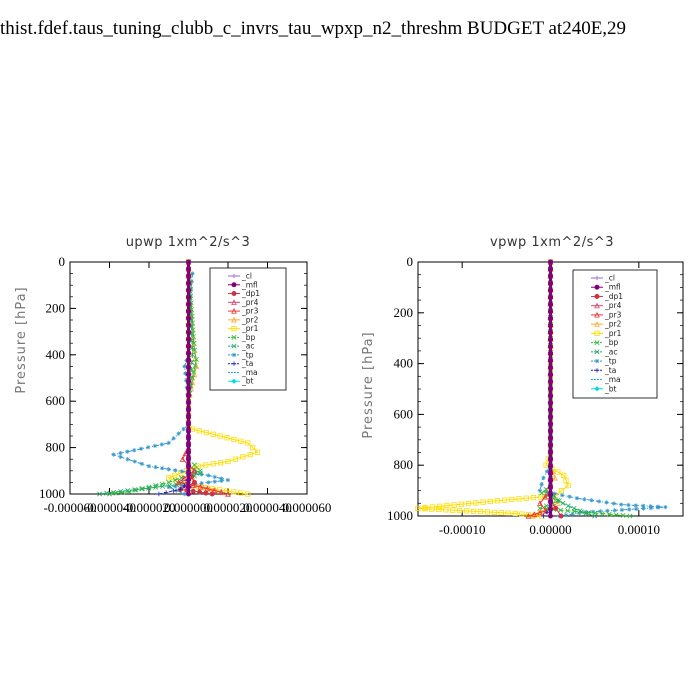 This screenshot has width=700, height=700. Describe the element at coordinates (611, 342) in the screenshot. I see `legend-label: _bp` at that location.